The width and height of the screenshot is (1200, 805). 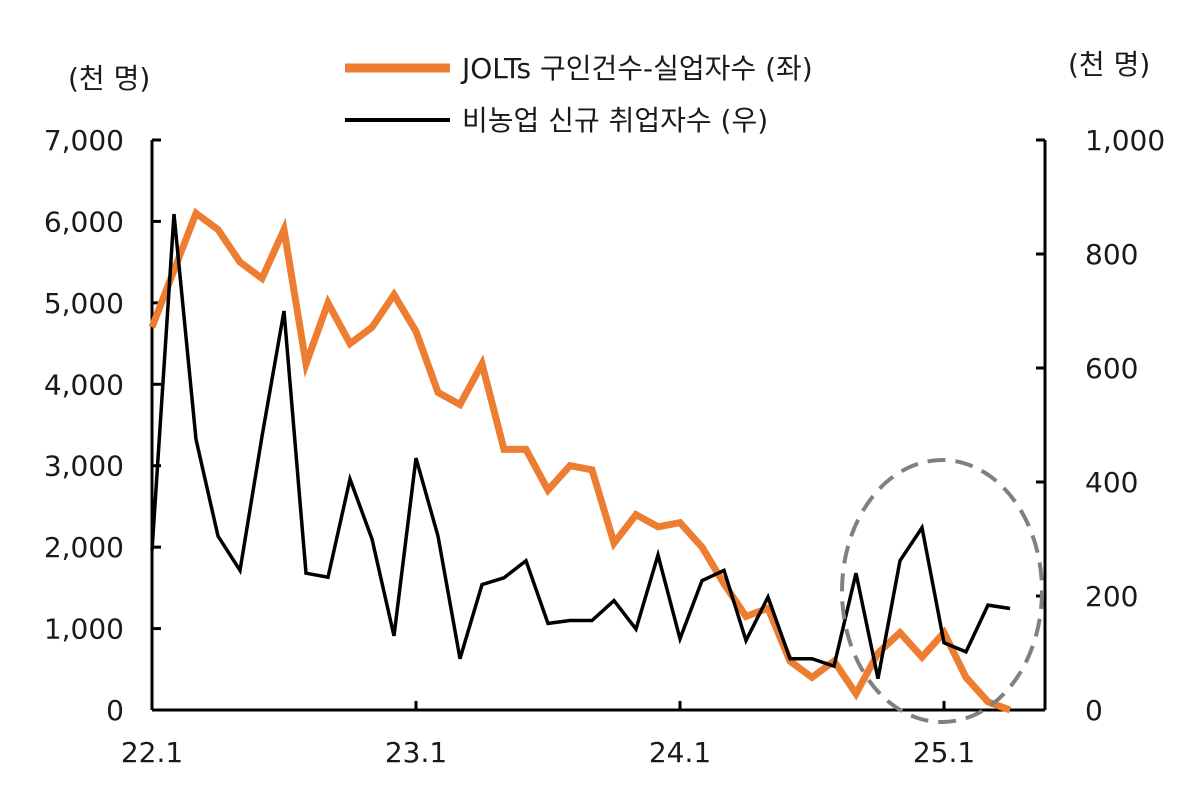 What do you see at coordinates (1111, 482) in the screenshot?
I see `right-tick-label: 400` at bounding box center [1111, 482].